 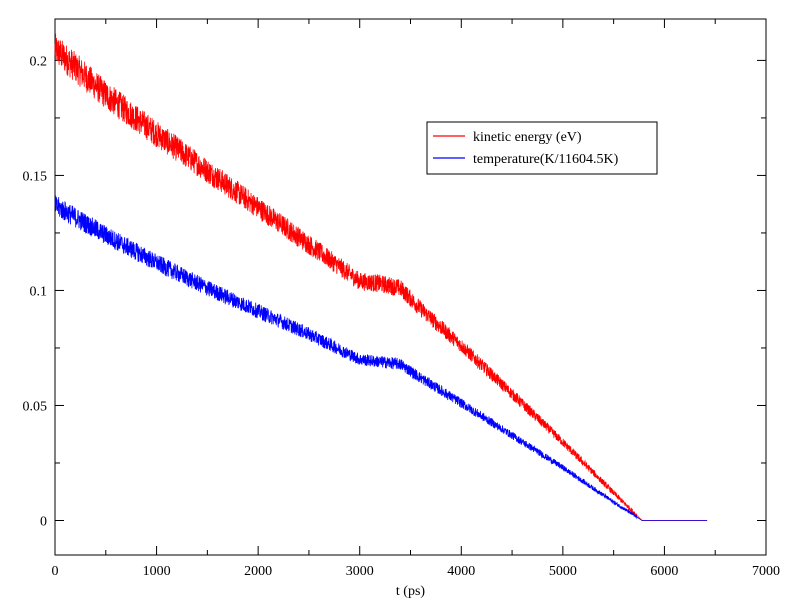 What do you see at coordinates (527, 137) in the screenshot?
I see `legend-entry: kinetic energy (eV)` at bounding box center [527, 137].